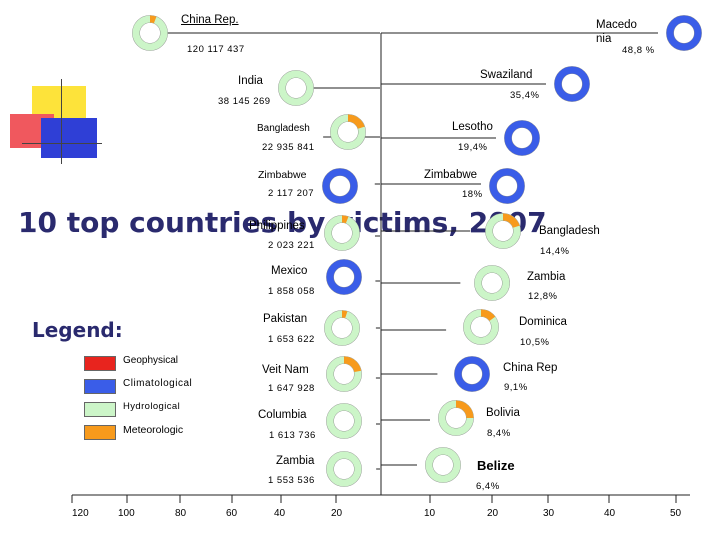 This screenshot has height=540, width=720. What do you see at coordinates (62, 143) in the screenshot?
I see `deco-horizontal-line` at bounding box center [62, 143].